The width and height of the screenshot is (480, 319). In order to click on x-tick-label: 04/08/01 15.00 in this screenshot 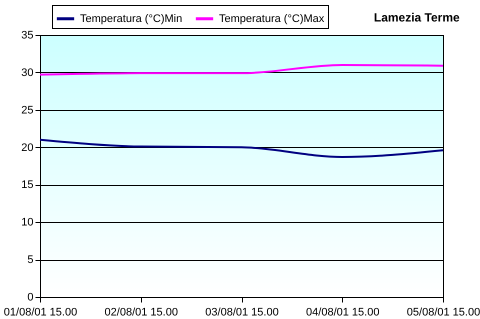, I will do `click(343, 312)`.